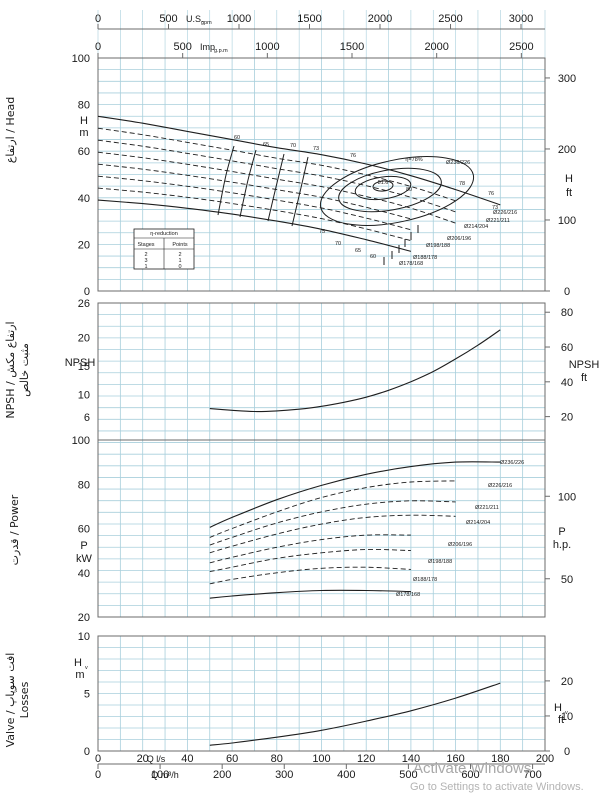 The image size is (607, 793). Describe the element at coordinates (462, 184) in the screenshot. I see `efficiency-label: 78` at that location.